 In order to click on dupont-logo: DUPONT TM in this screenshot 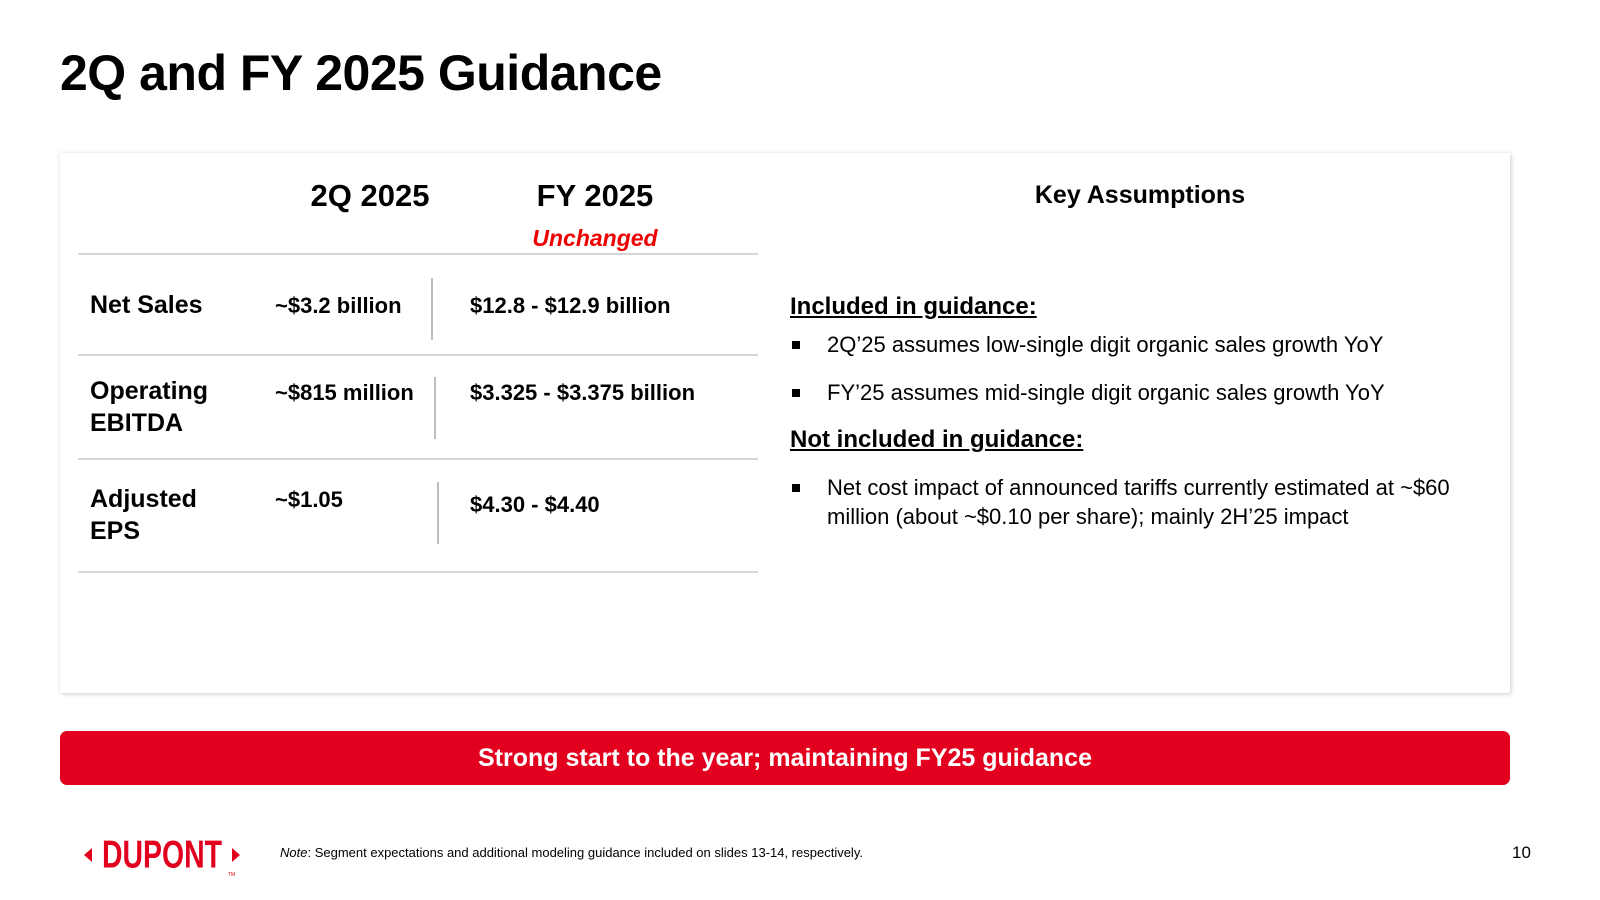, I will do `click(162, 855)`.